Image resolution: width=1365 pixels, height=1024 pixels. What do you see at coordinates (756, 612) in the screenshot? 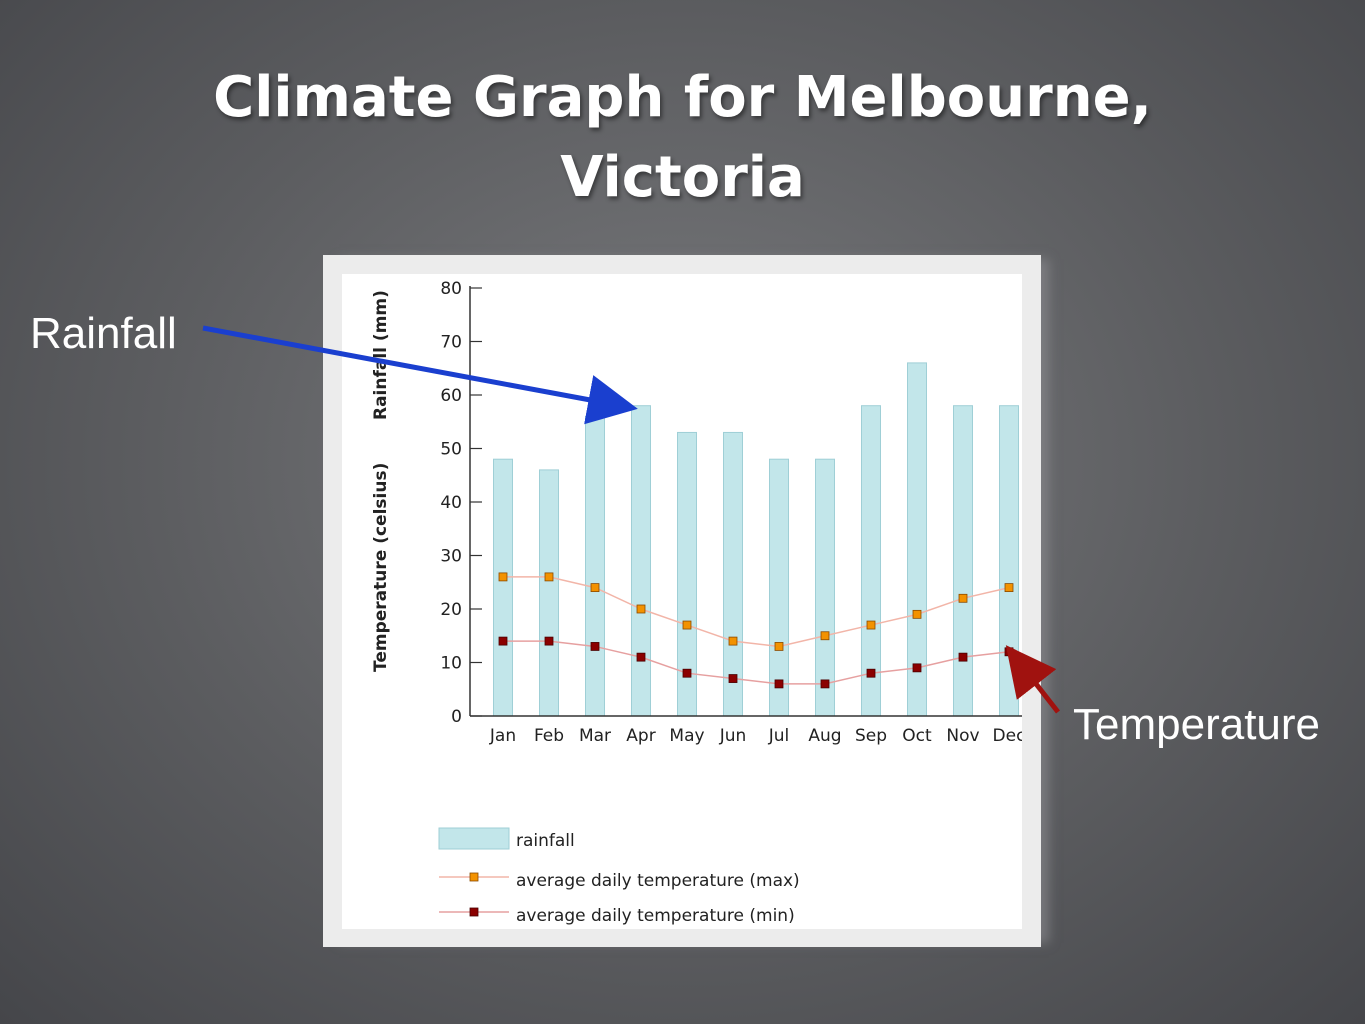
I see `max-temp-line` at bounding box center [756, 612].